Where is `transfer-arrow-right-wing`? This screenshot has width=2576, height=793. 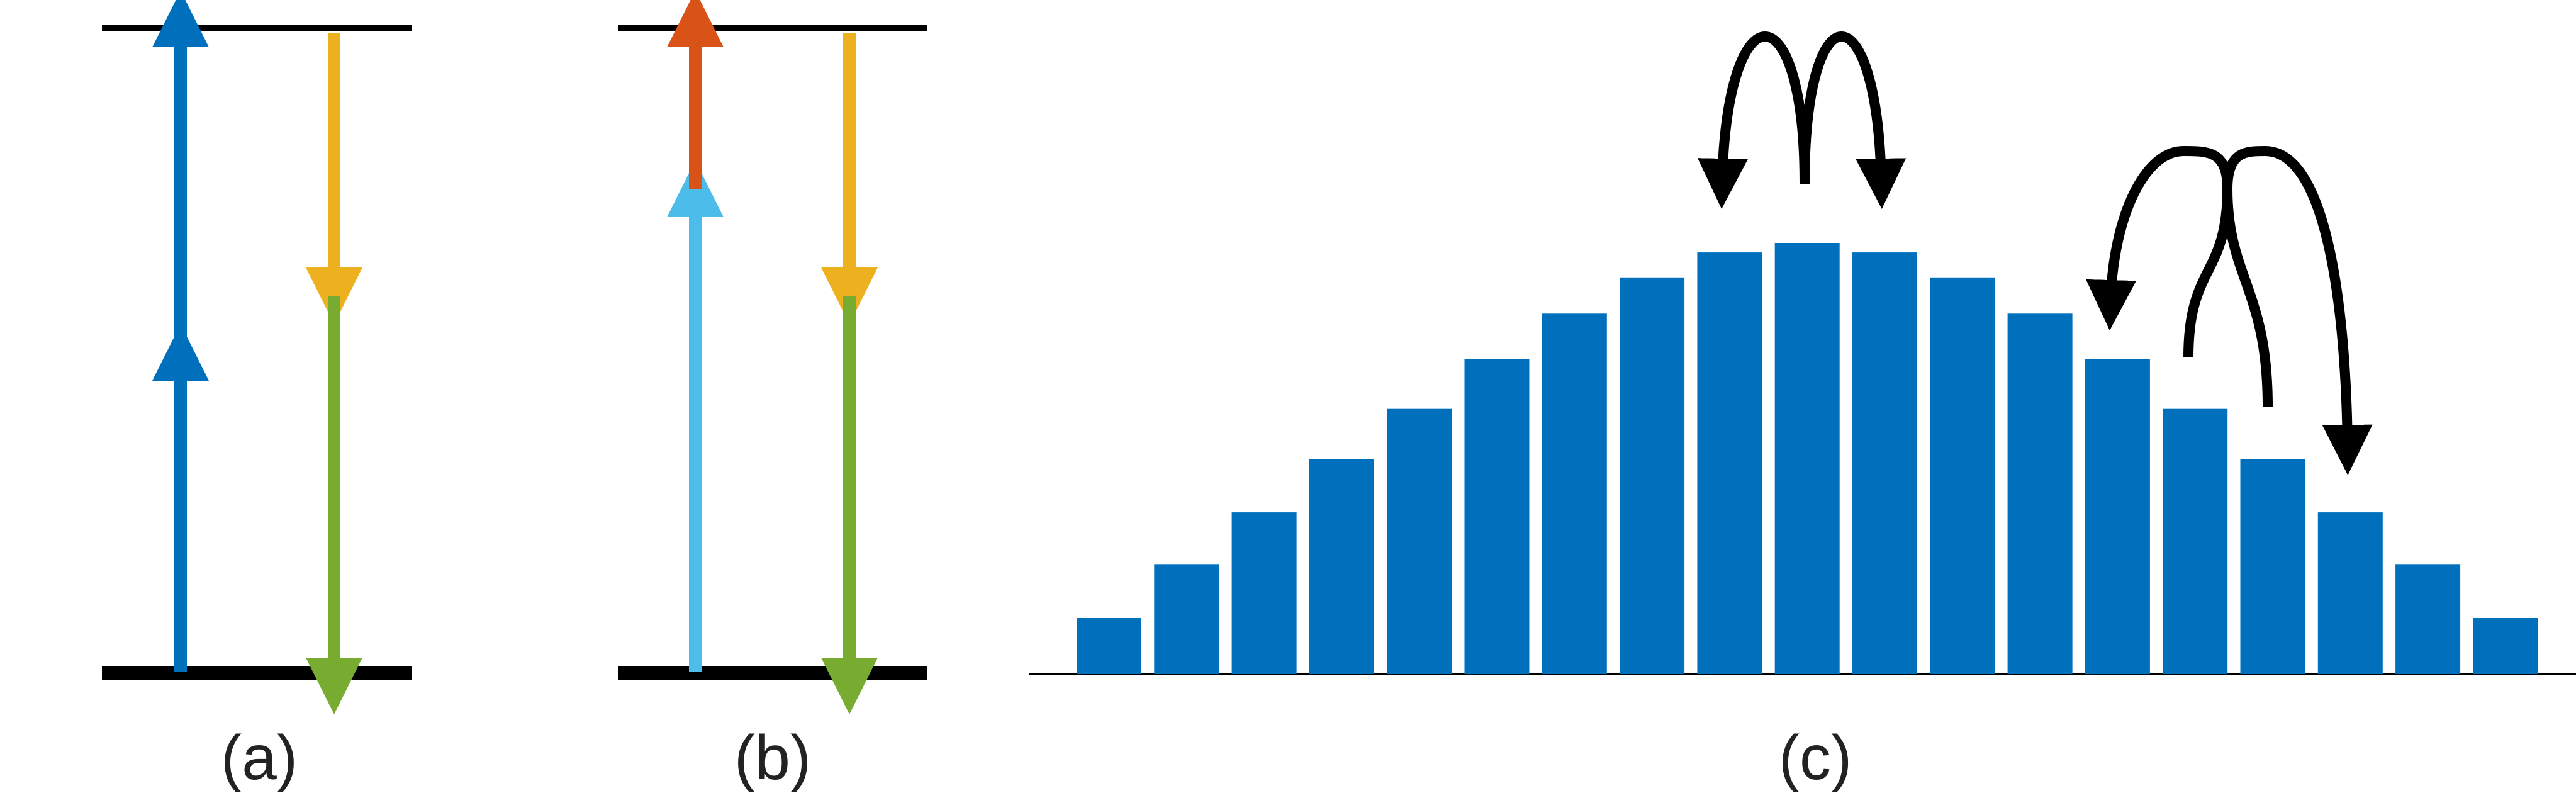
transfer-arrow-right-wing is located at coordinates (2297, 310).